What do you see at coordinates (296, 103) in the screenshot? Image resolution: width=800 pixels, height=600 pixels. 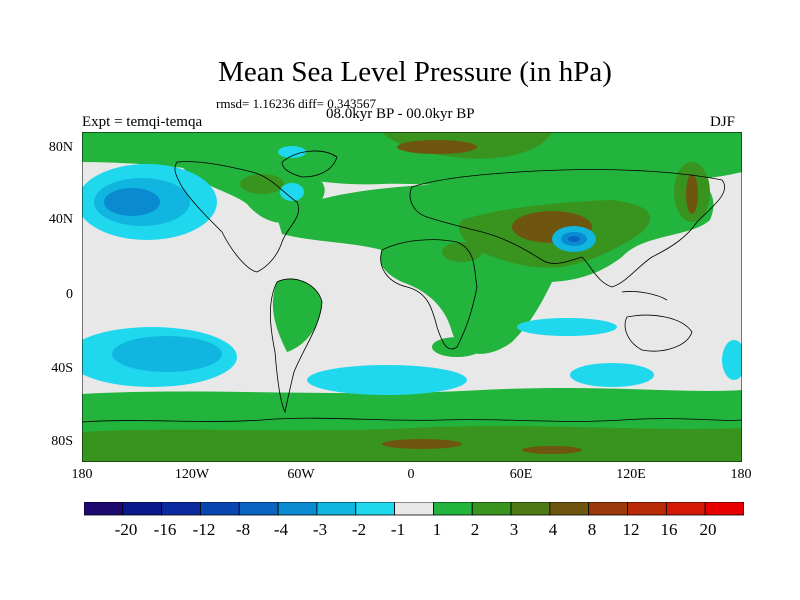 I see `stats-label: rmsd= 1.16236 diff= 0.343567` at bounding box center [296, 103].